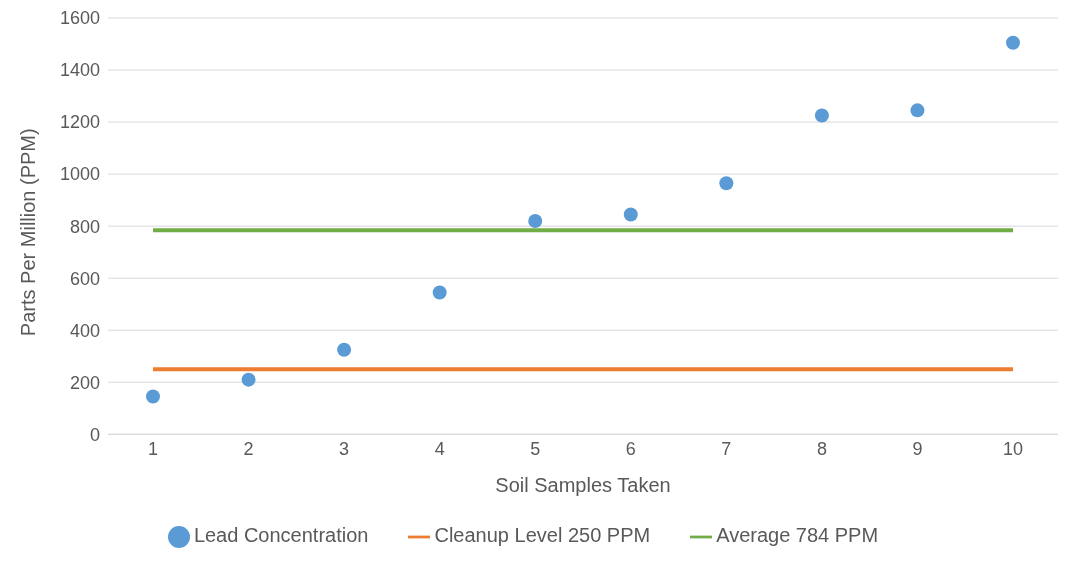 The width and height of the screenshot is (1086, 569). What do you see at coordinates (439, 449) in the screenshot?
I see `x-tick-label: 4` at bounding box center [439, 449].